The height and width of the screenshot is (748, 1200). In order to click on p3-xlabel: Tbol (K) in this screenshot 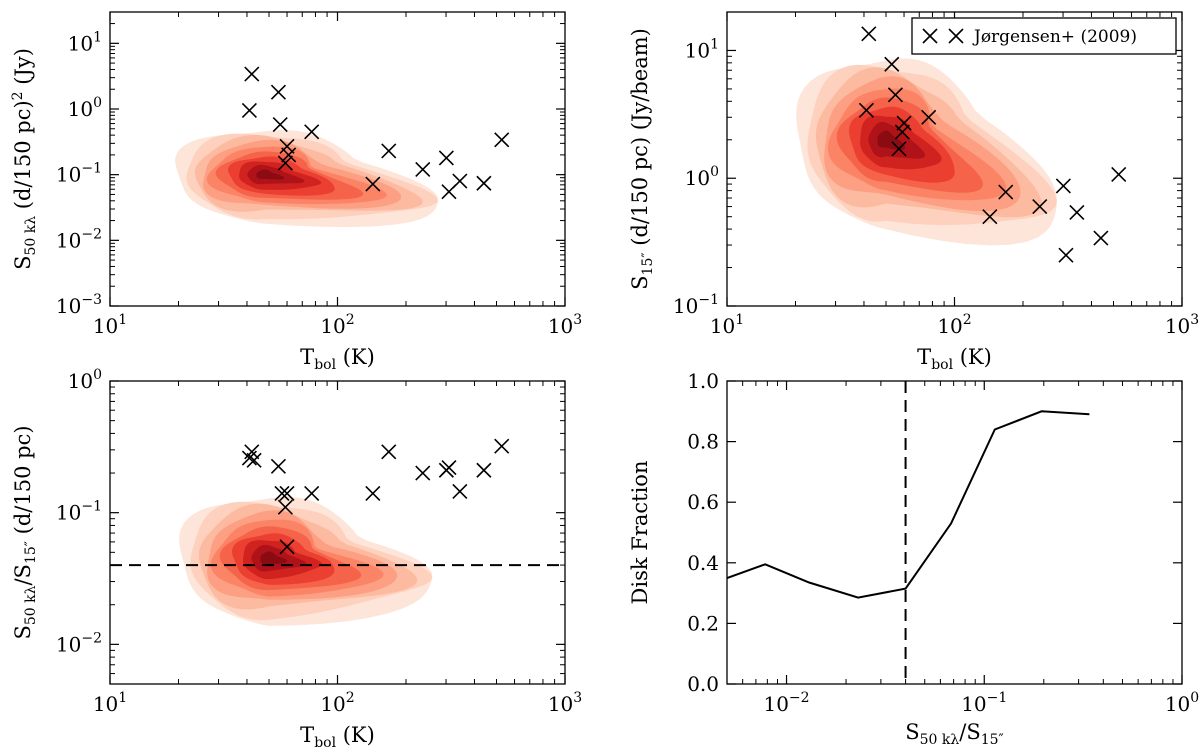, I will do `click(337, 735)`.